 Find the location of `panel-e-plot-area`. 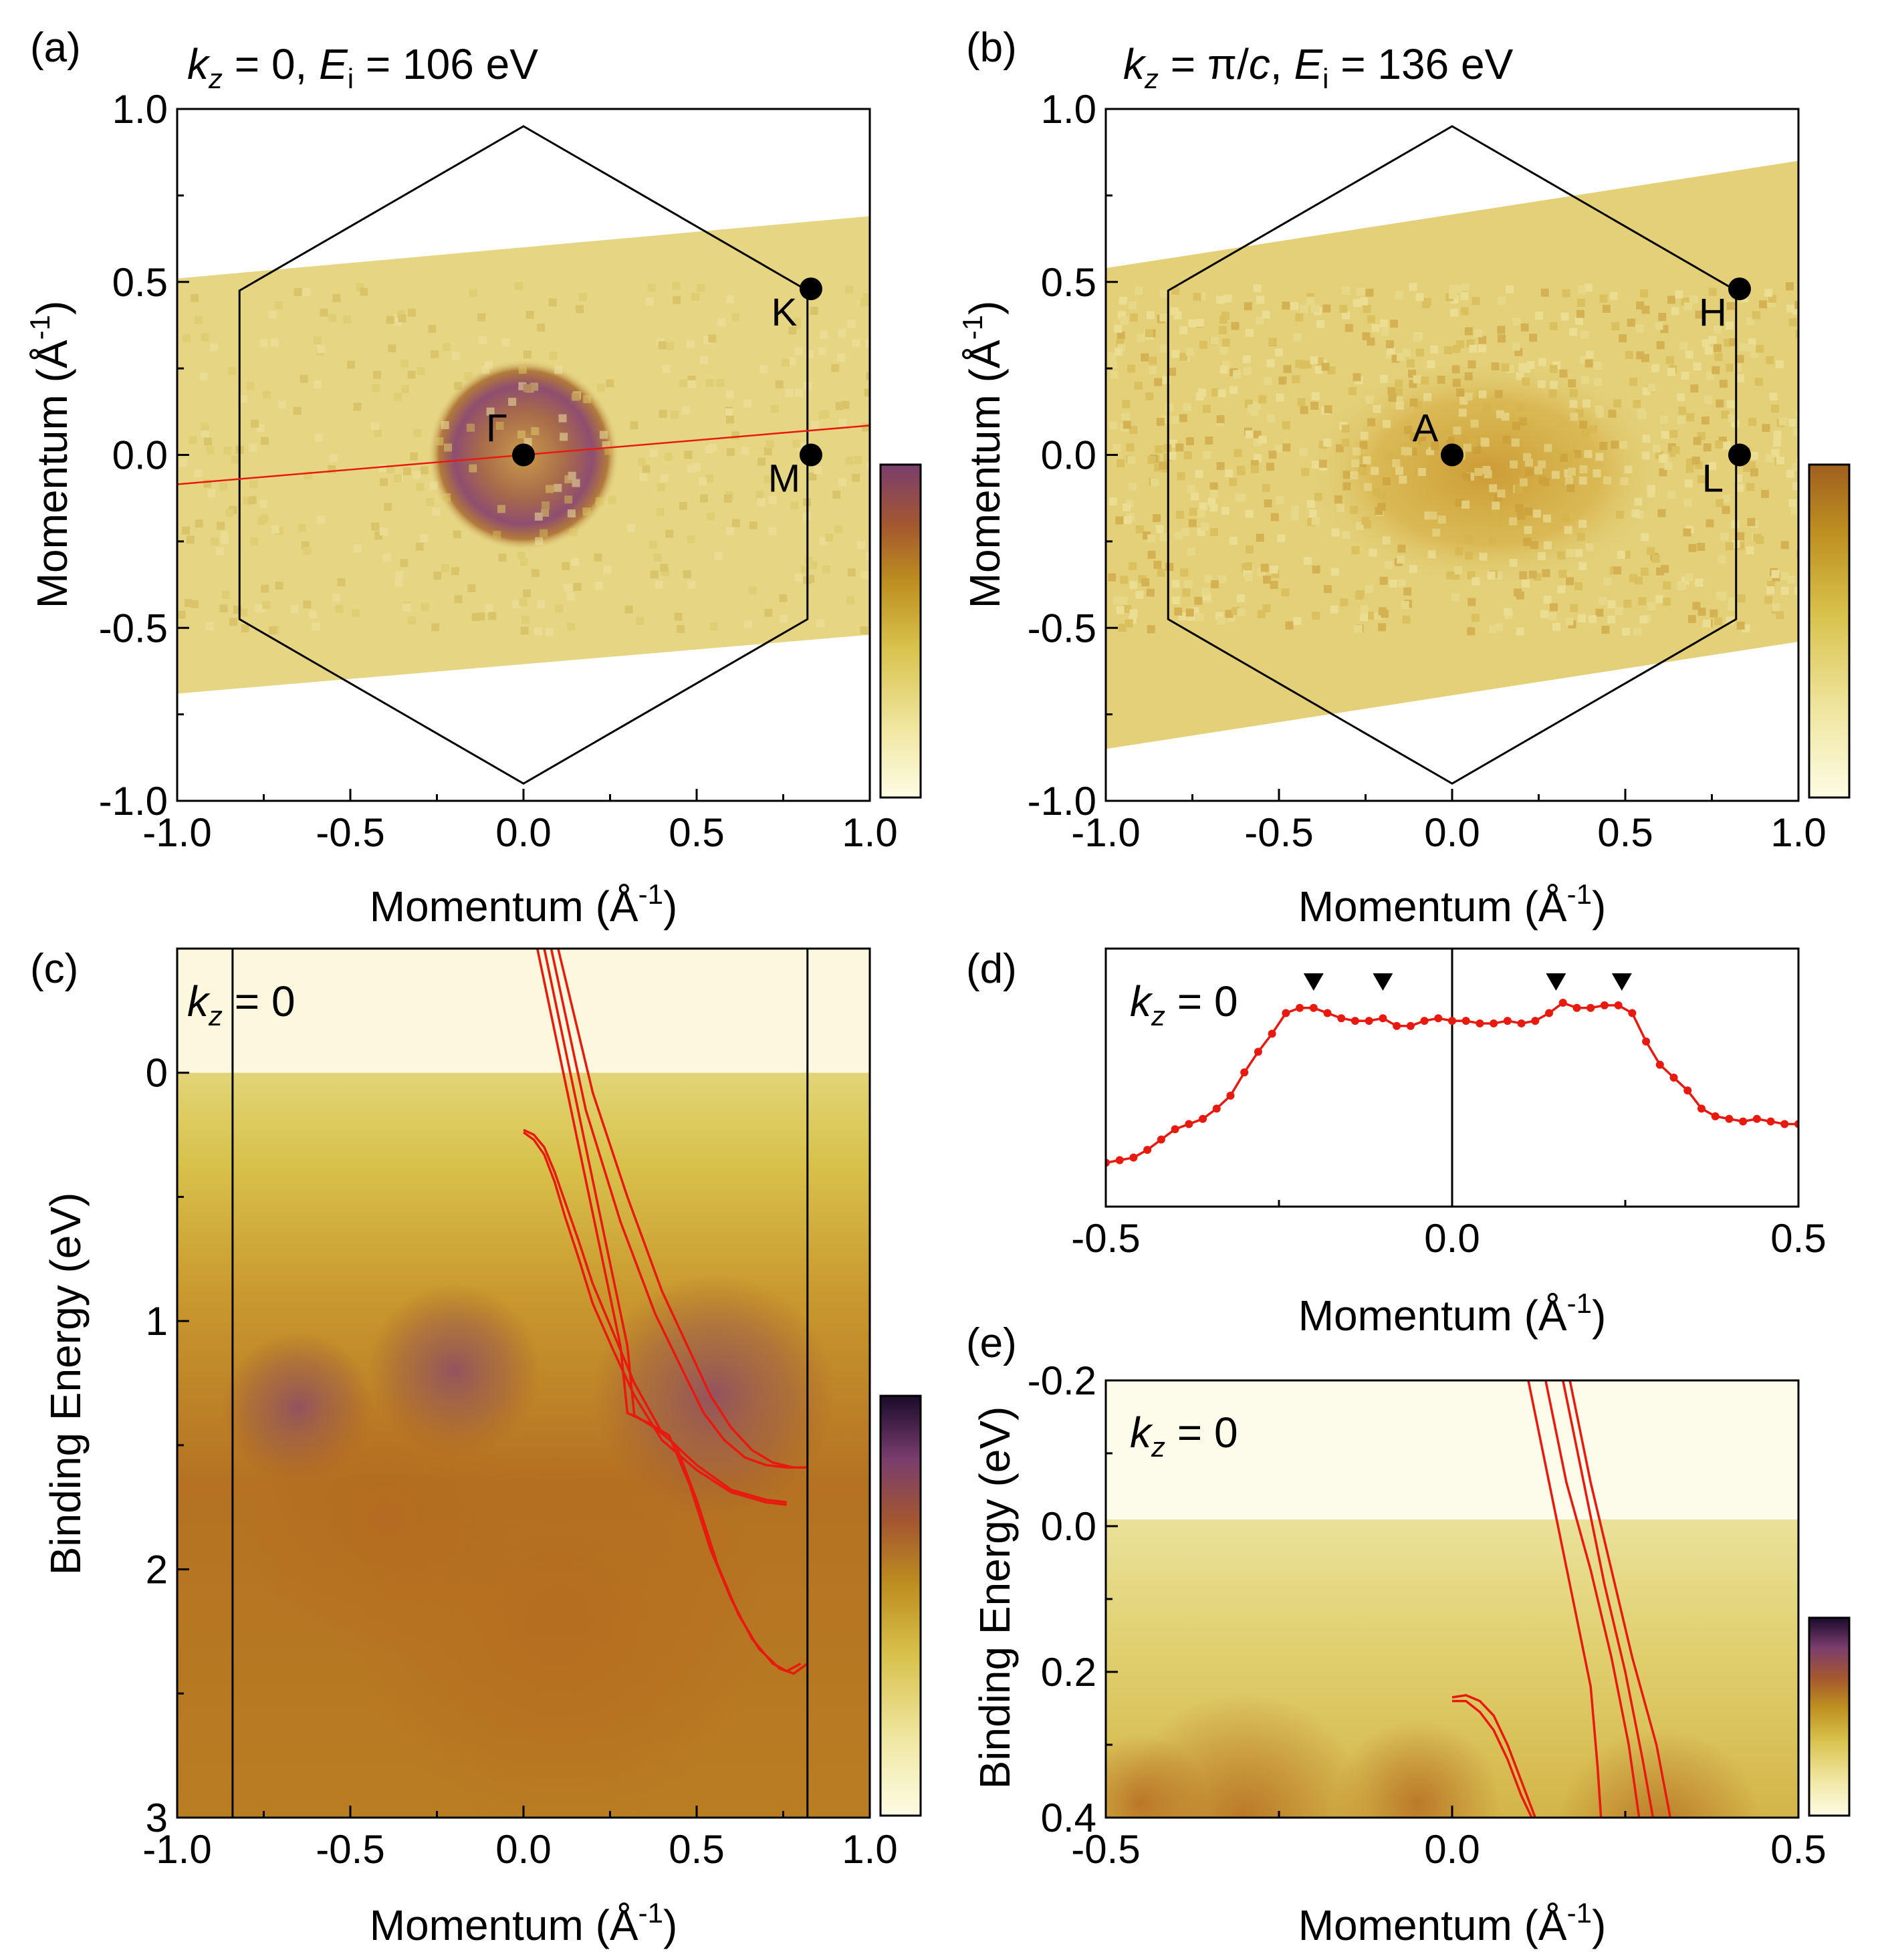

panel-e-plot-area is located at coordinates (1452, 1599).